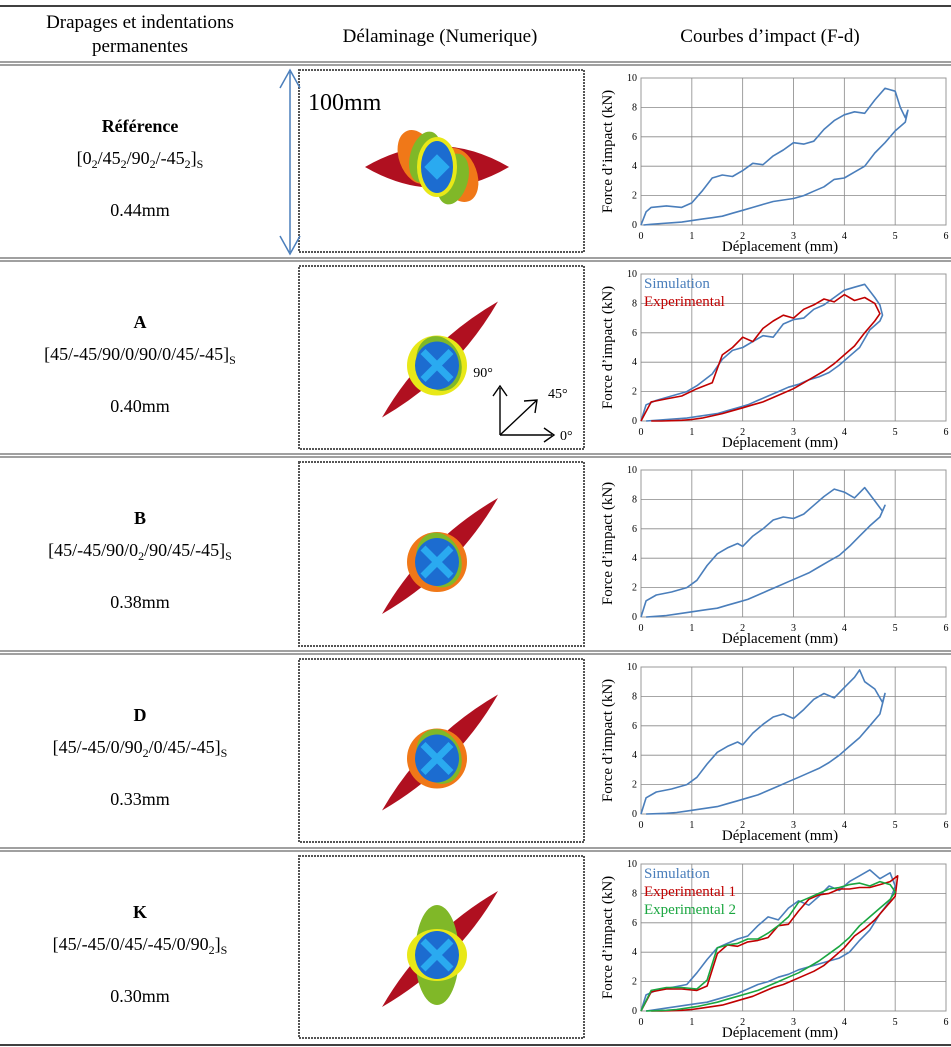  What do you see at coordinates (290, 245) in the screenshot?
I see `scale-arrow-down-icon` at bounding box center [290, 245].